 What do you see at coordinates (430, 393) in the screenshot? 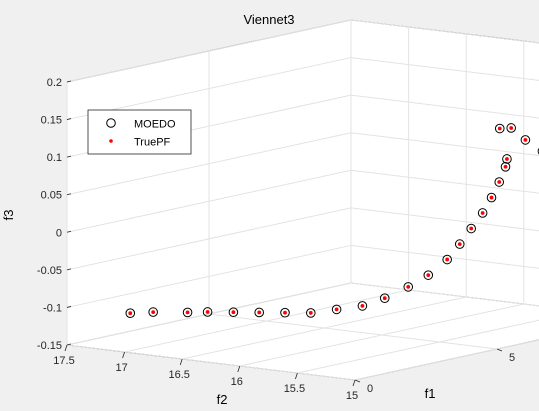
I see `x-axis-label: f1` at bounding box center [430, 393].